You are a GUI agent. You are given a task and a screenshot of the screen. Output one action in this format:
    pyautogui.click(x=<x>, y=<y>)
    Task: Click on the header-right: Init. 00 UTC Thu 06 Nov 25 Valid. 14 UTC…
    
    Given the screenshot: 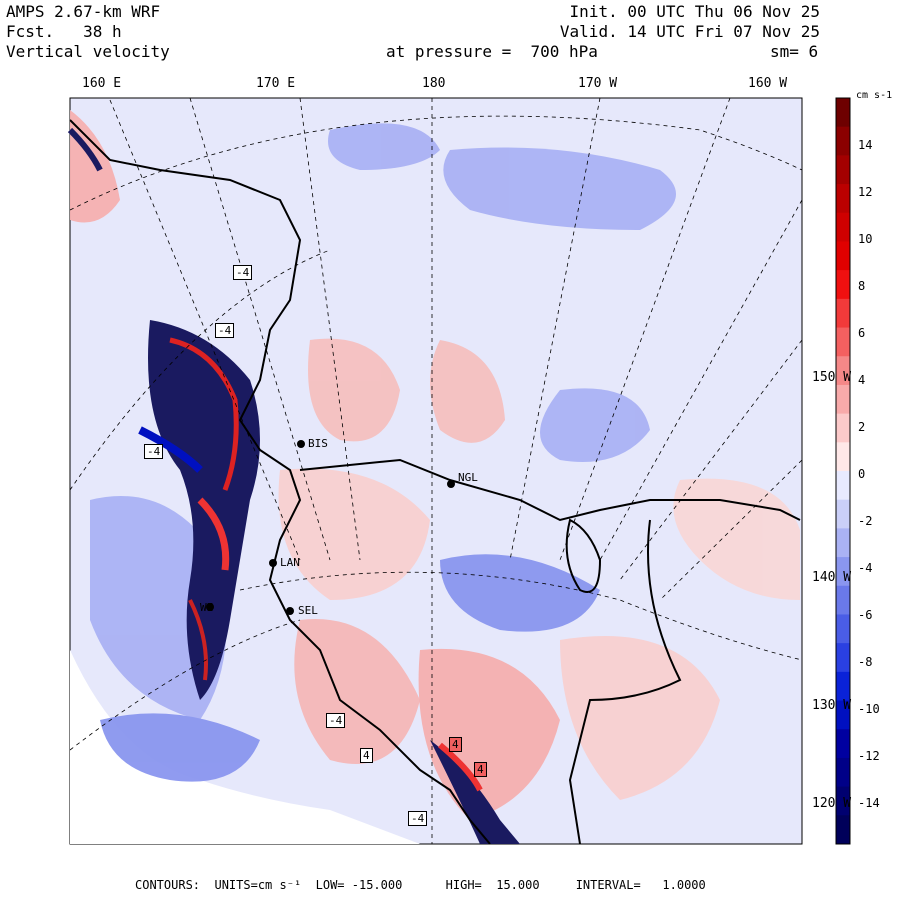 What is the action you would take?
    pyautogui.click(x=690, y=22)
    